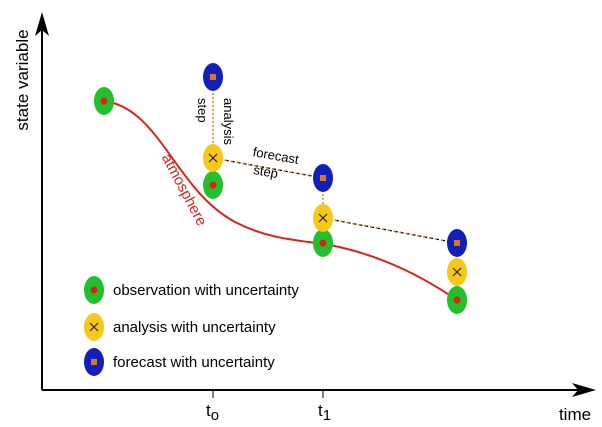 The image size is (602, 427). What do you see at coordinates (202, 110) in the screenshot?
I see `analysis-step-label: step` at bounding box center [202, 110].